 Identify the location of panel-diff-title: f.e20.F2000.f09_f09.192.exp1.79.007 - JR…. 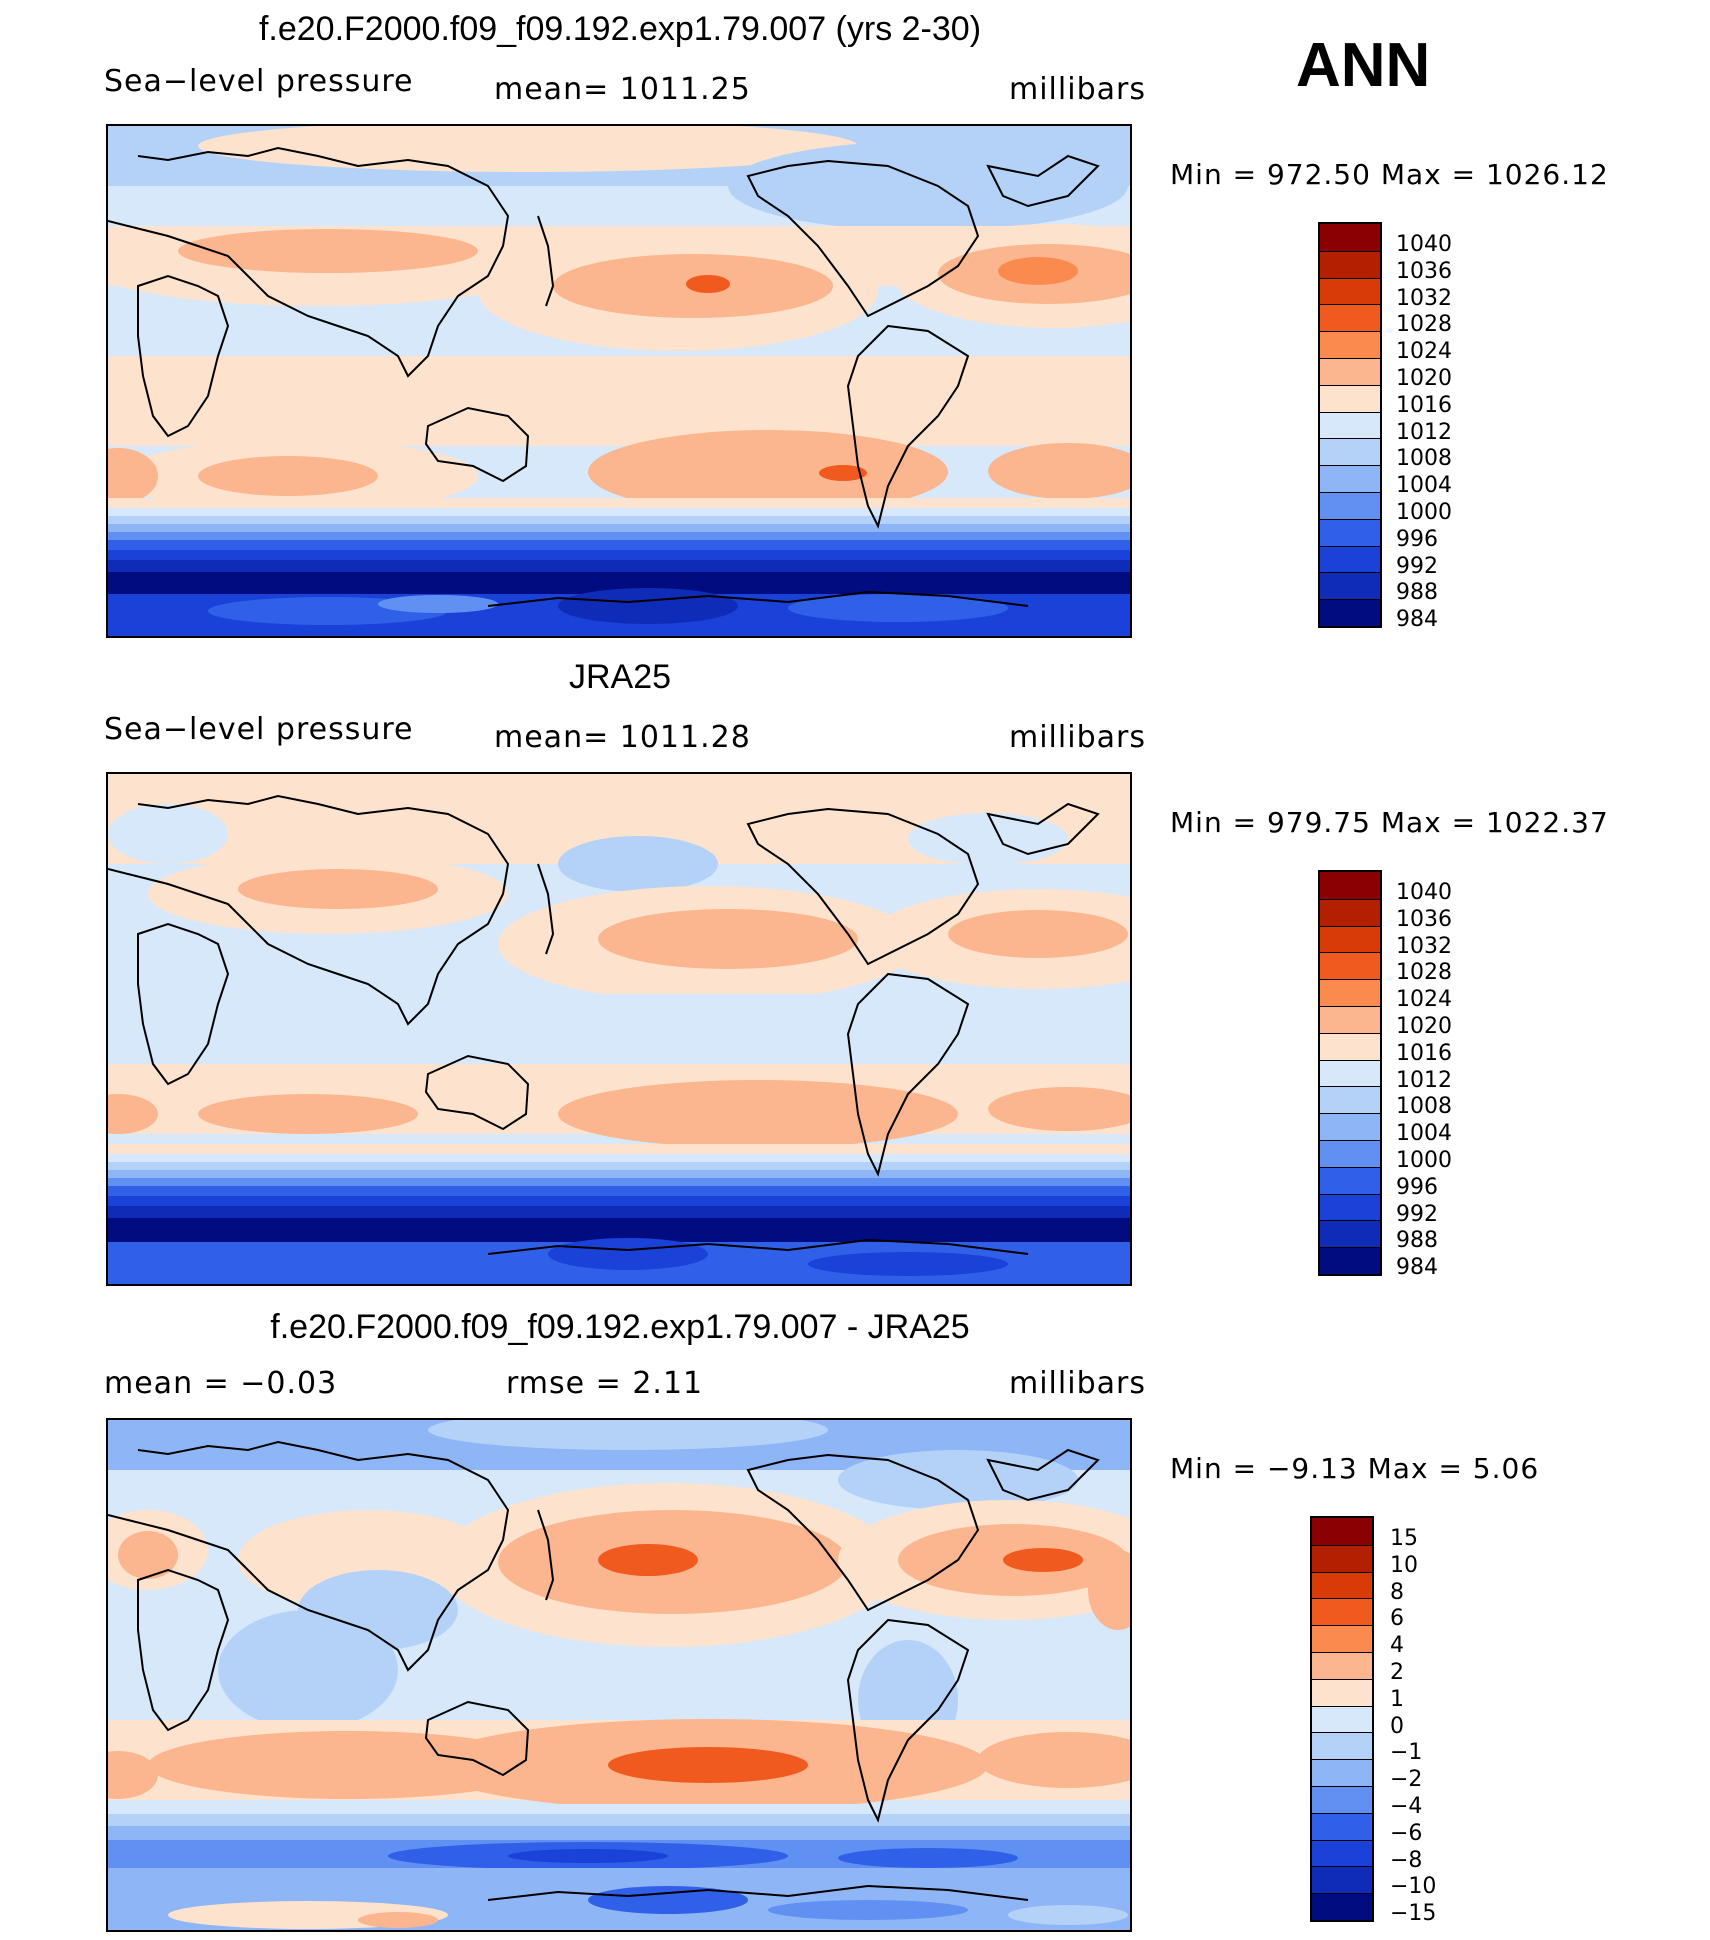
(620, 1327).